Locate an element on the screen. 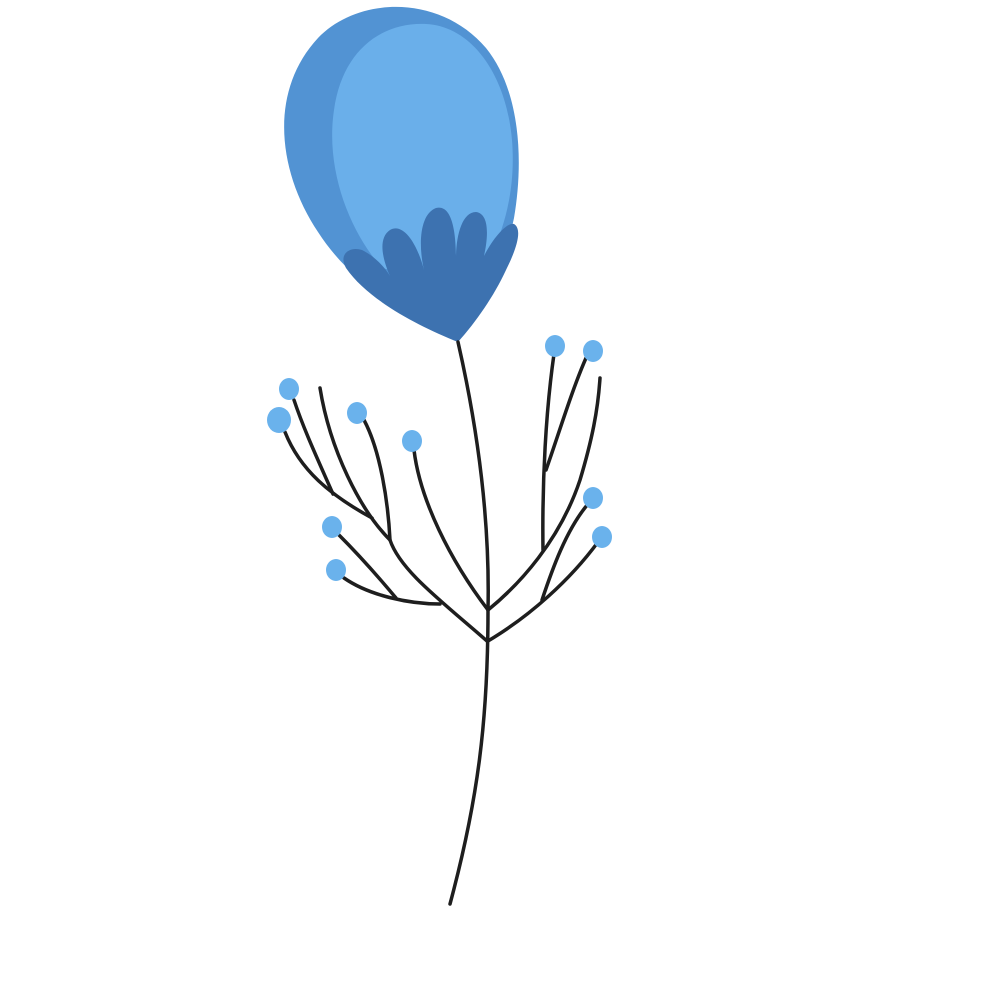  right-branch is located at coordinates (544, 494).